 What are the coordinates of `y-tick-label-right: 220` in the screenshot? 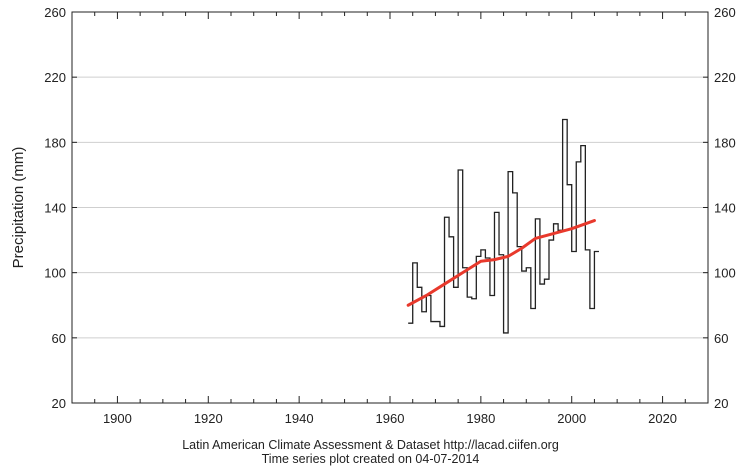 It's located at (725, 77).